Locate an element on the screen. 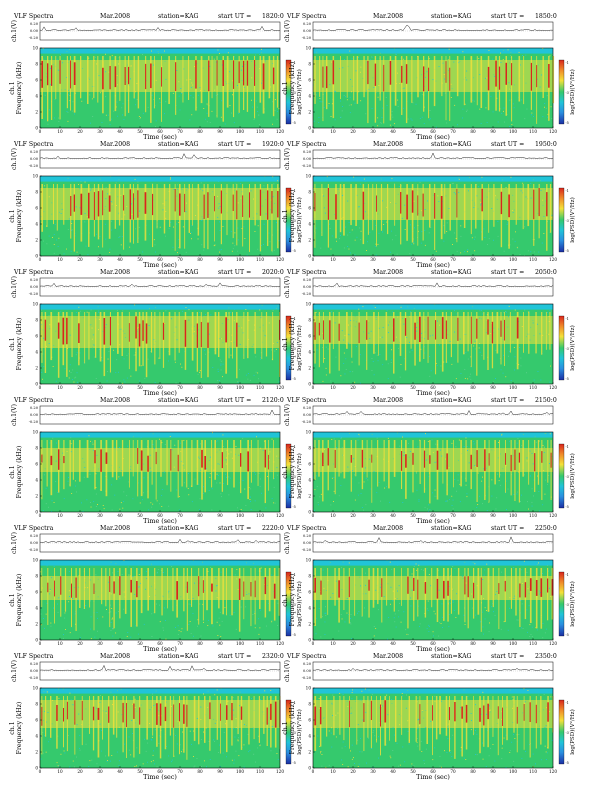 Image resolution: width=612 pixels, height=796 pixels. x-tick-label: 10 is located at coordinates (60, 259).